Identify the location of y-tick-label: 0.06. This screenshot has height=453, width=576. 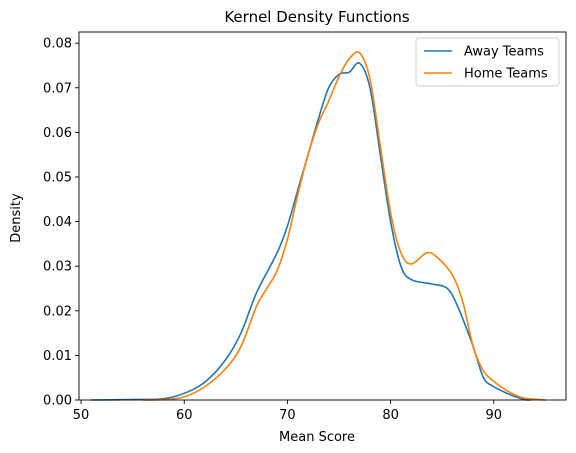
(57, 133).